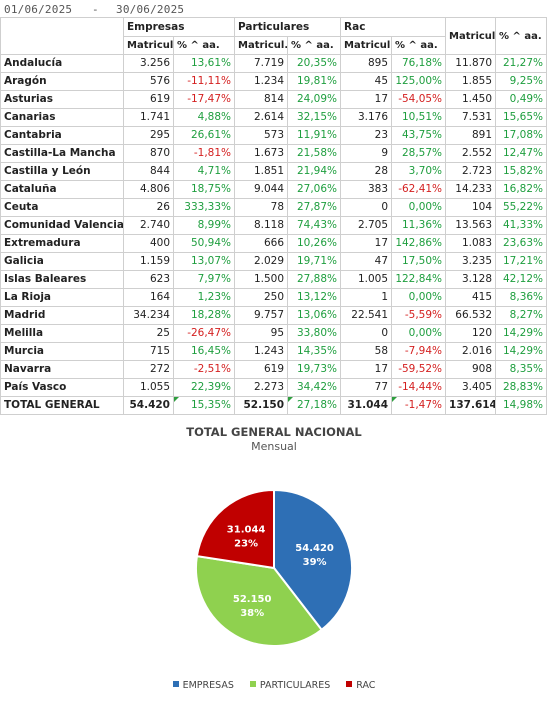 Image resolution: width=548 pixels, height=720 pixels. I want to click on registrations-cell: 9, so click(366, 153).